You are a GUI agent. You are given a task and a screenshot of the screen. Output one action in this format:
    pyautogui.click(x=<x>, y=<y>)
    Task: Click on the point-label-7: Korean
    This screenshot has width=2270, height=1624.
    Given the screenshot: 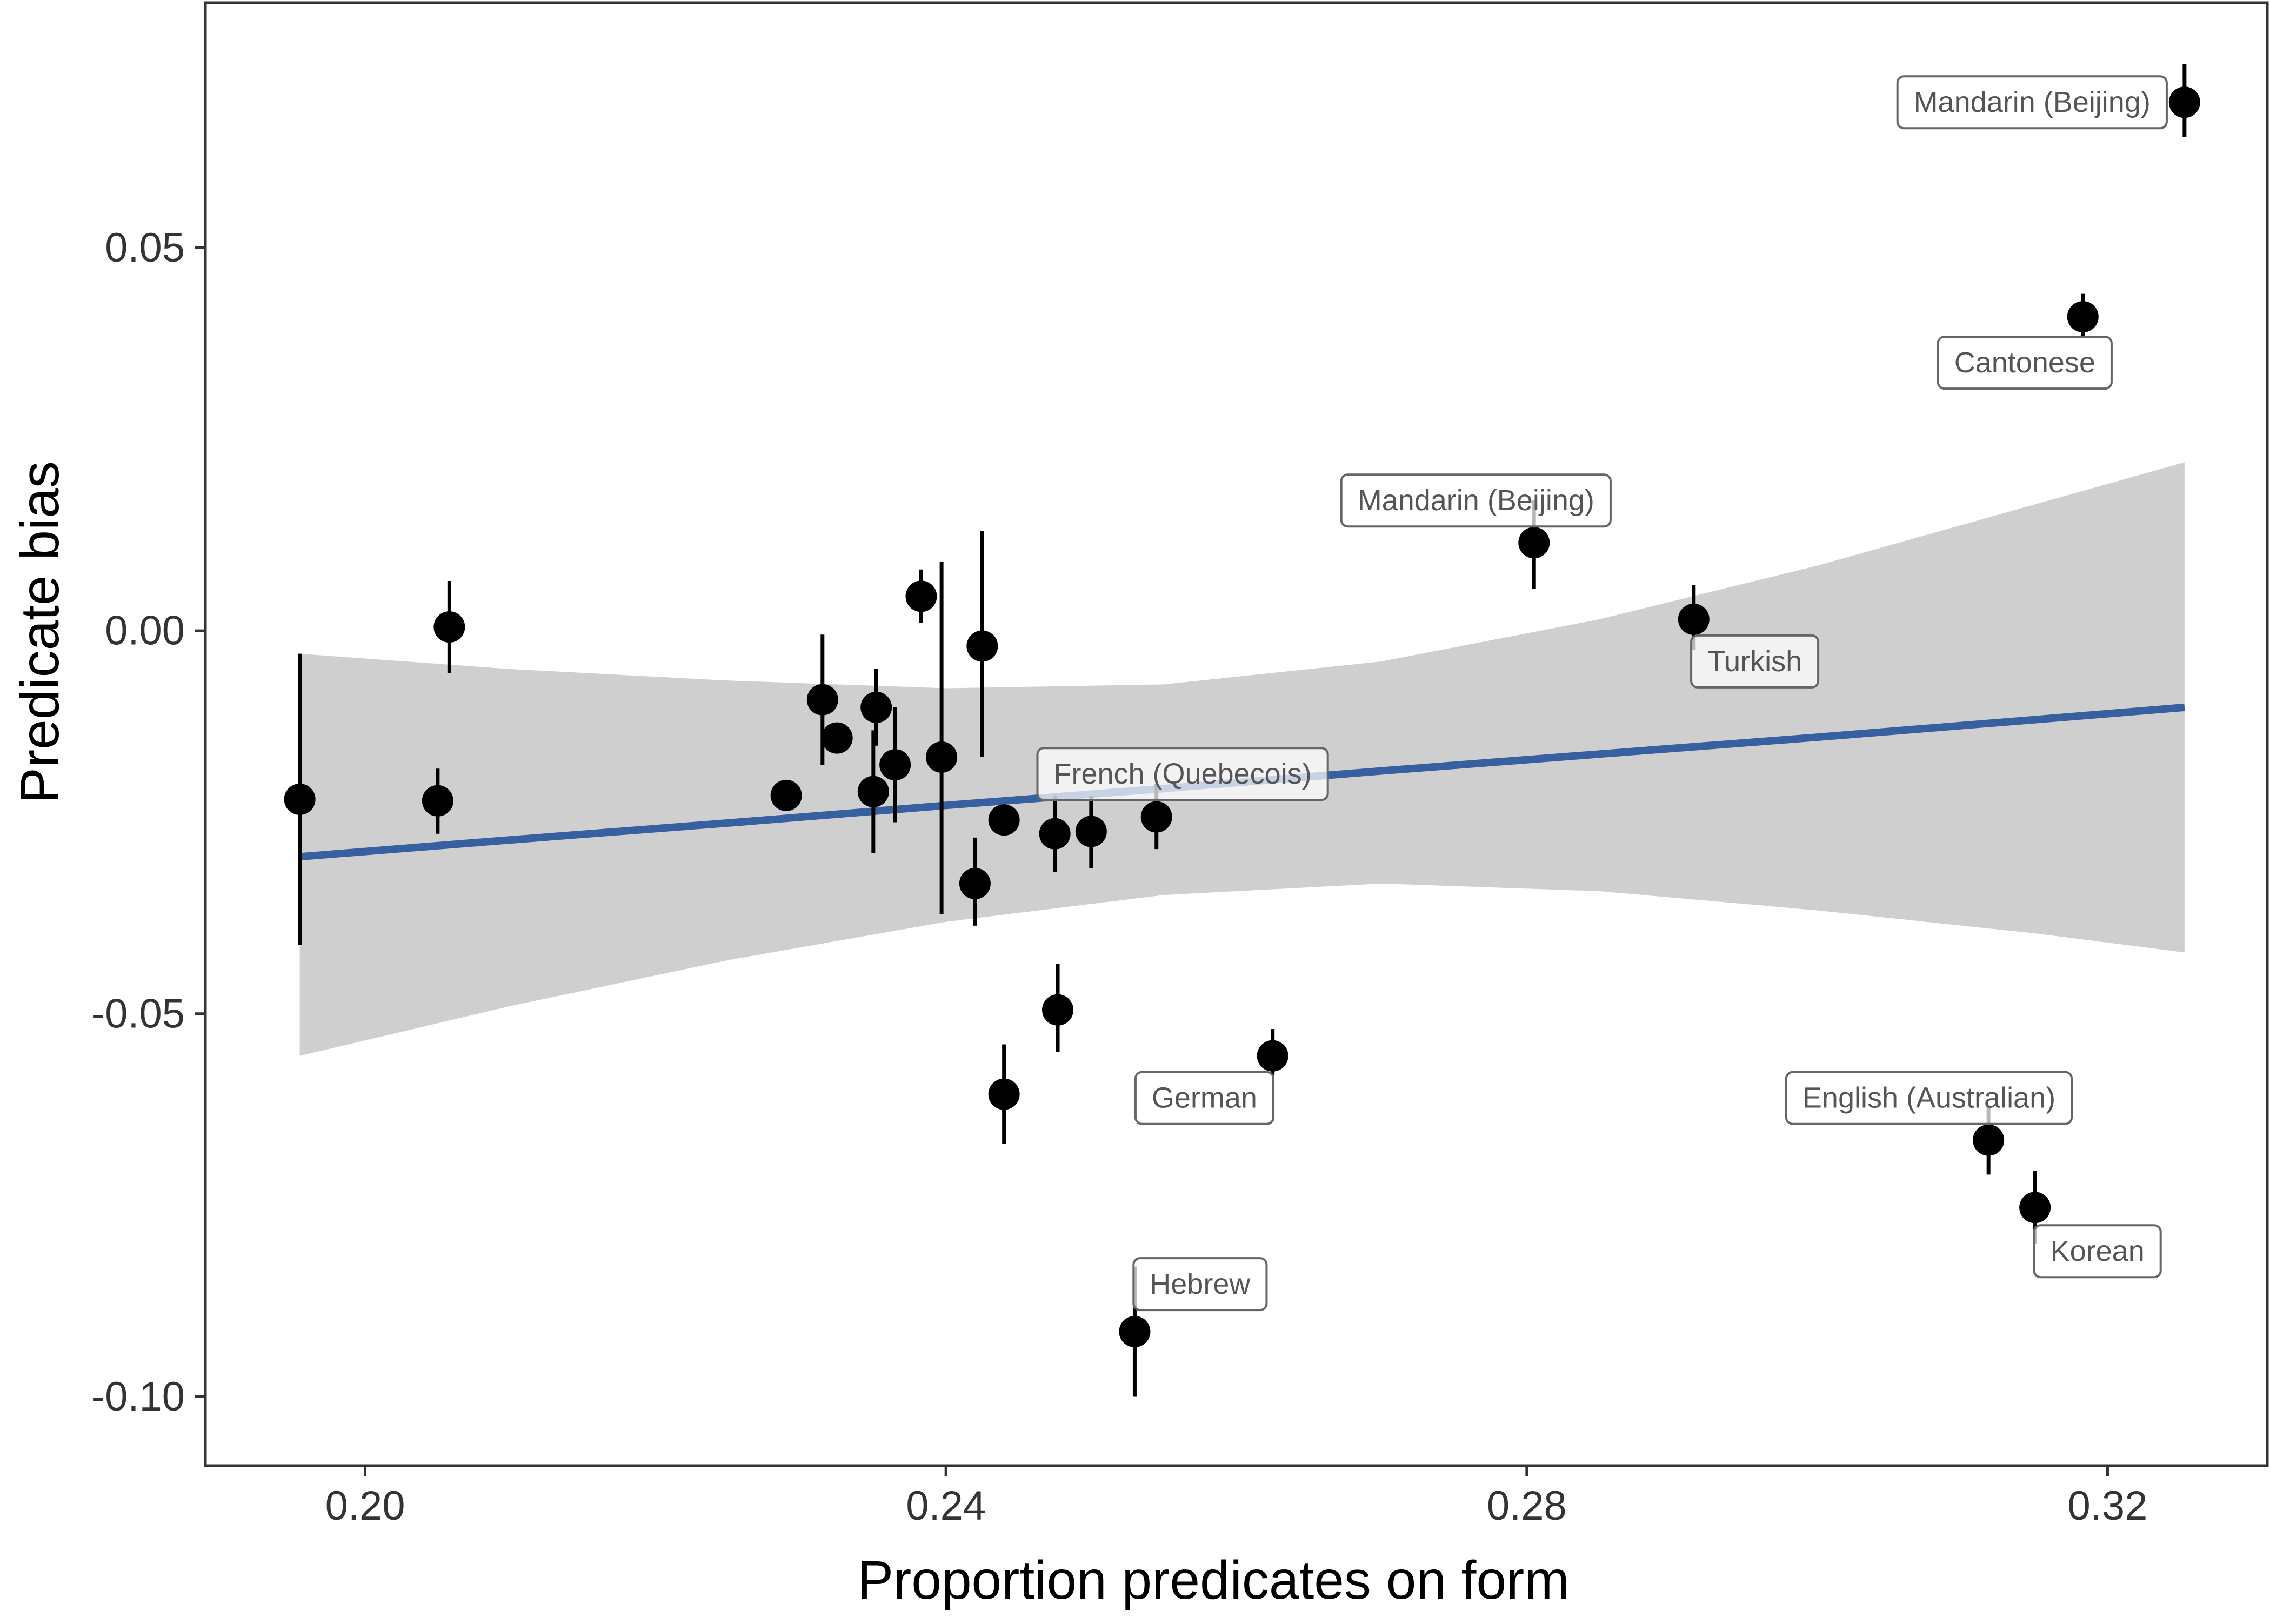 What is the action you would take?
    pyautogui.click(x=2097, y=1252)
    